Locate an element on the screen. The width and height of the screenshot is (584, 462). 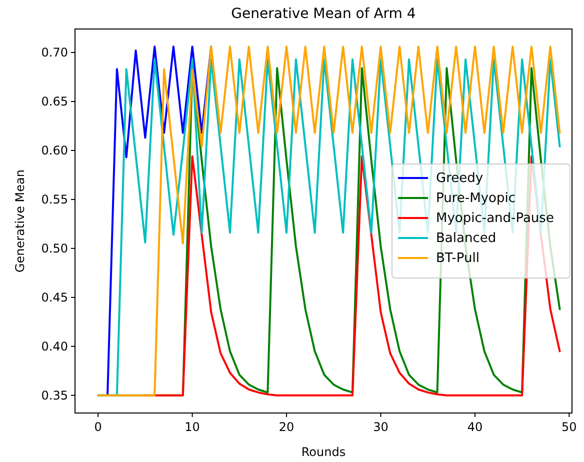
x-tick-label: 10 is located at coordinates (192, 427).